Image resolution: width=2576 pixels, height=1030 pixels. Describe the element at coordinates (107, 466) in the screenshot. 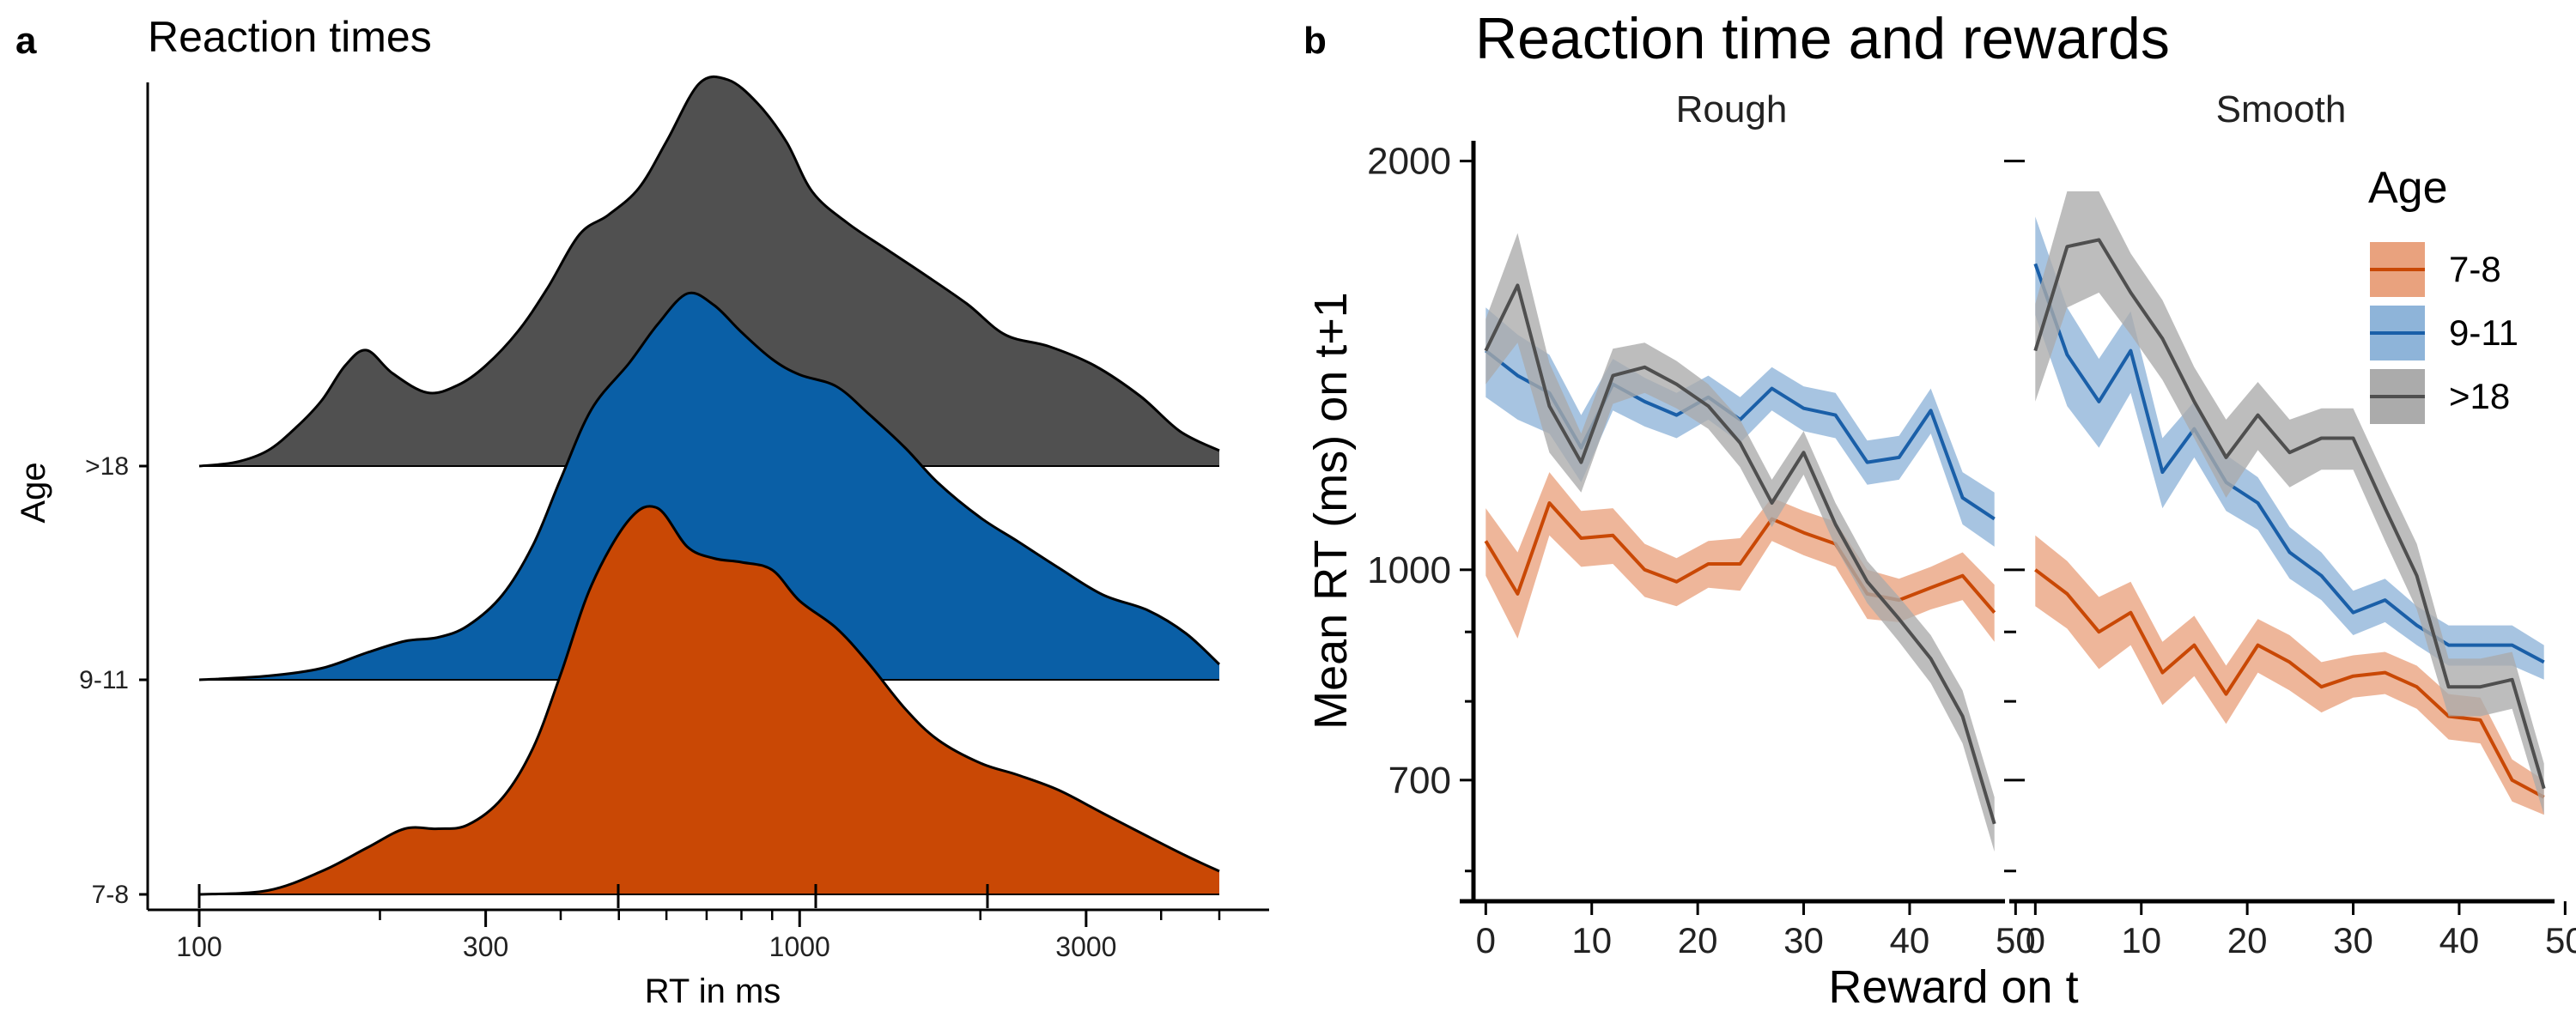

I see `age-tick-label: >18` at that location.